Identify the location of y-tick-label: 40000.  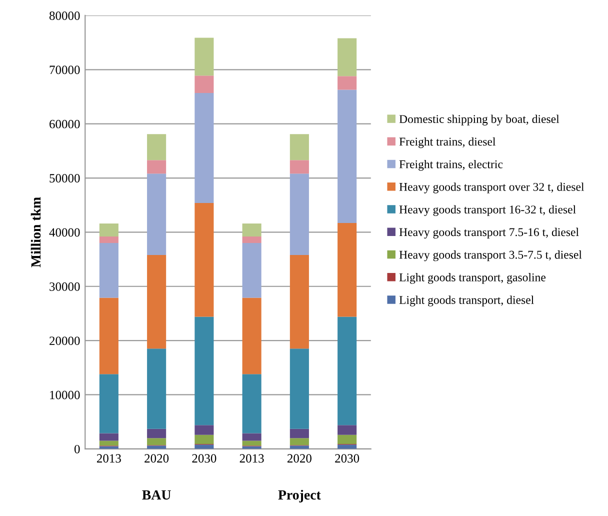
(64, 232).